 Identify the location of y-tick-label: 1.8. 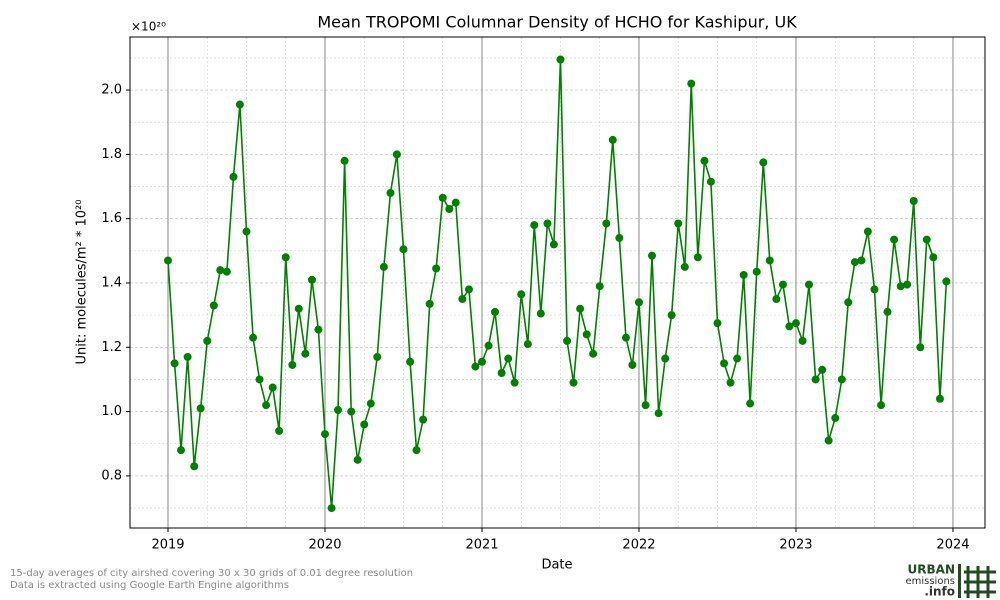
(111, 154).